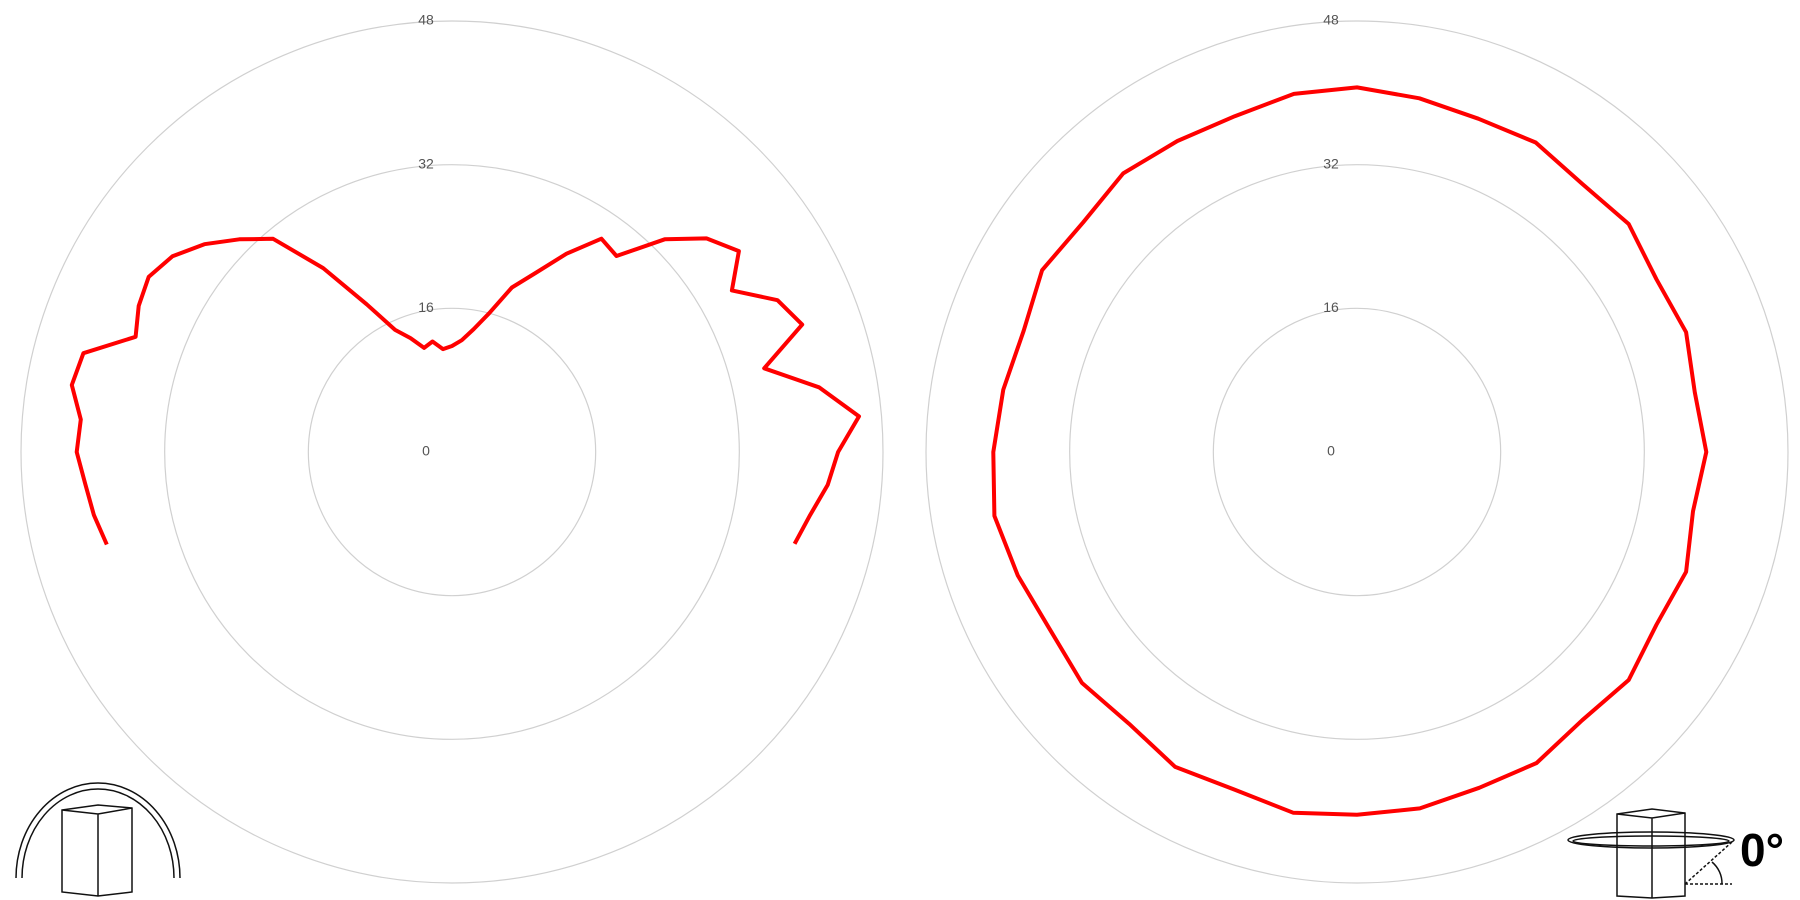 This screenshot has height=900, width=1800. I want to click on rotation-icon, so click(1651, 853).